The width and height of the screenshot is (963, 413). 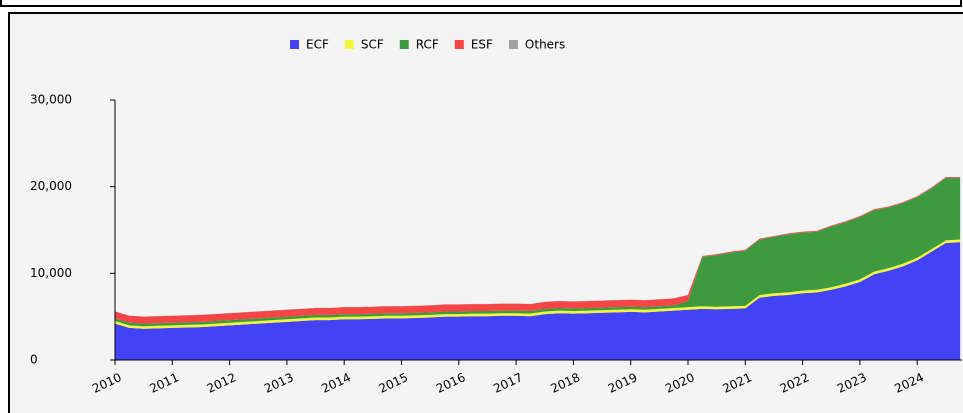 I want to click on legend-label: ECF, so click(x=317, y=45).